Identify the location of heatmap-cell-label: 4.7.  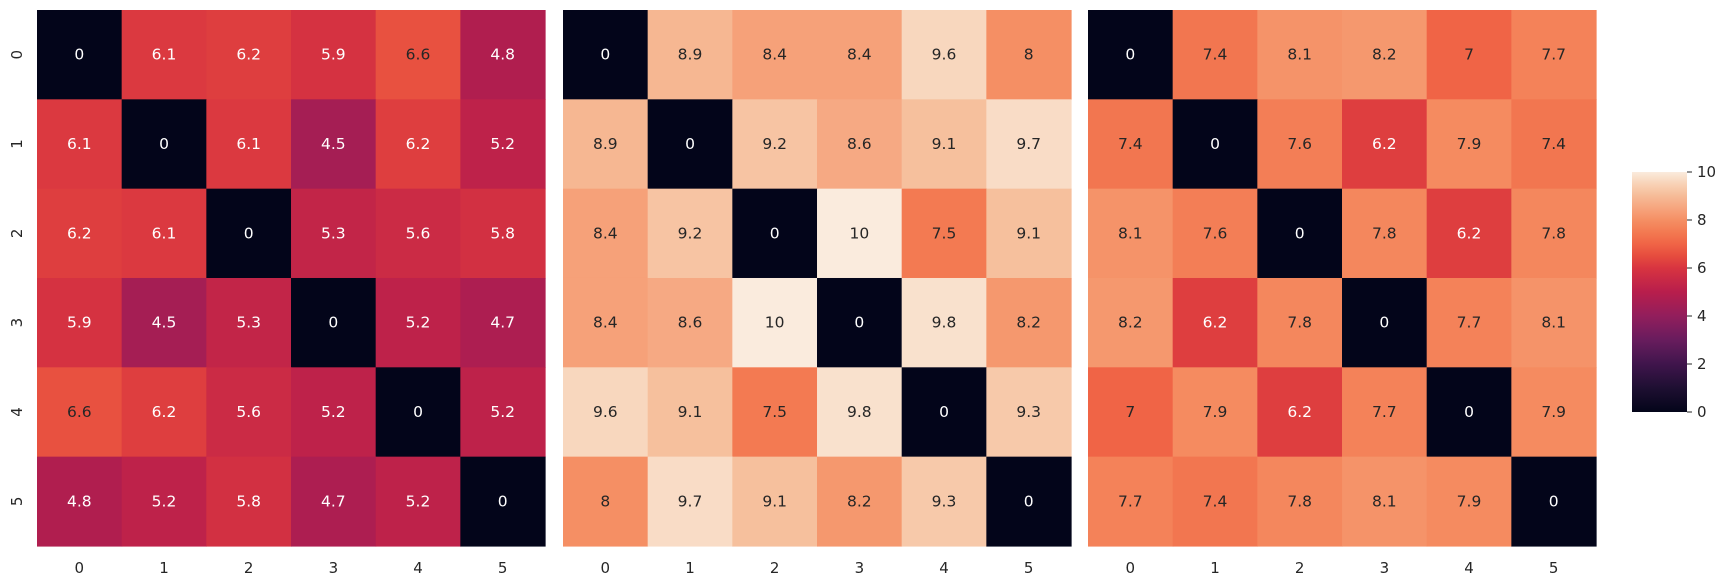
(333, 501).